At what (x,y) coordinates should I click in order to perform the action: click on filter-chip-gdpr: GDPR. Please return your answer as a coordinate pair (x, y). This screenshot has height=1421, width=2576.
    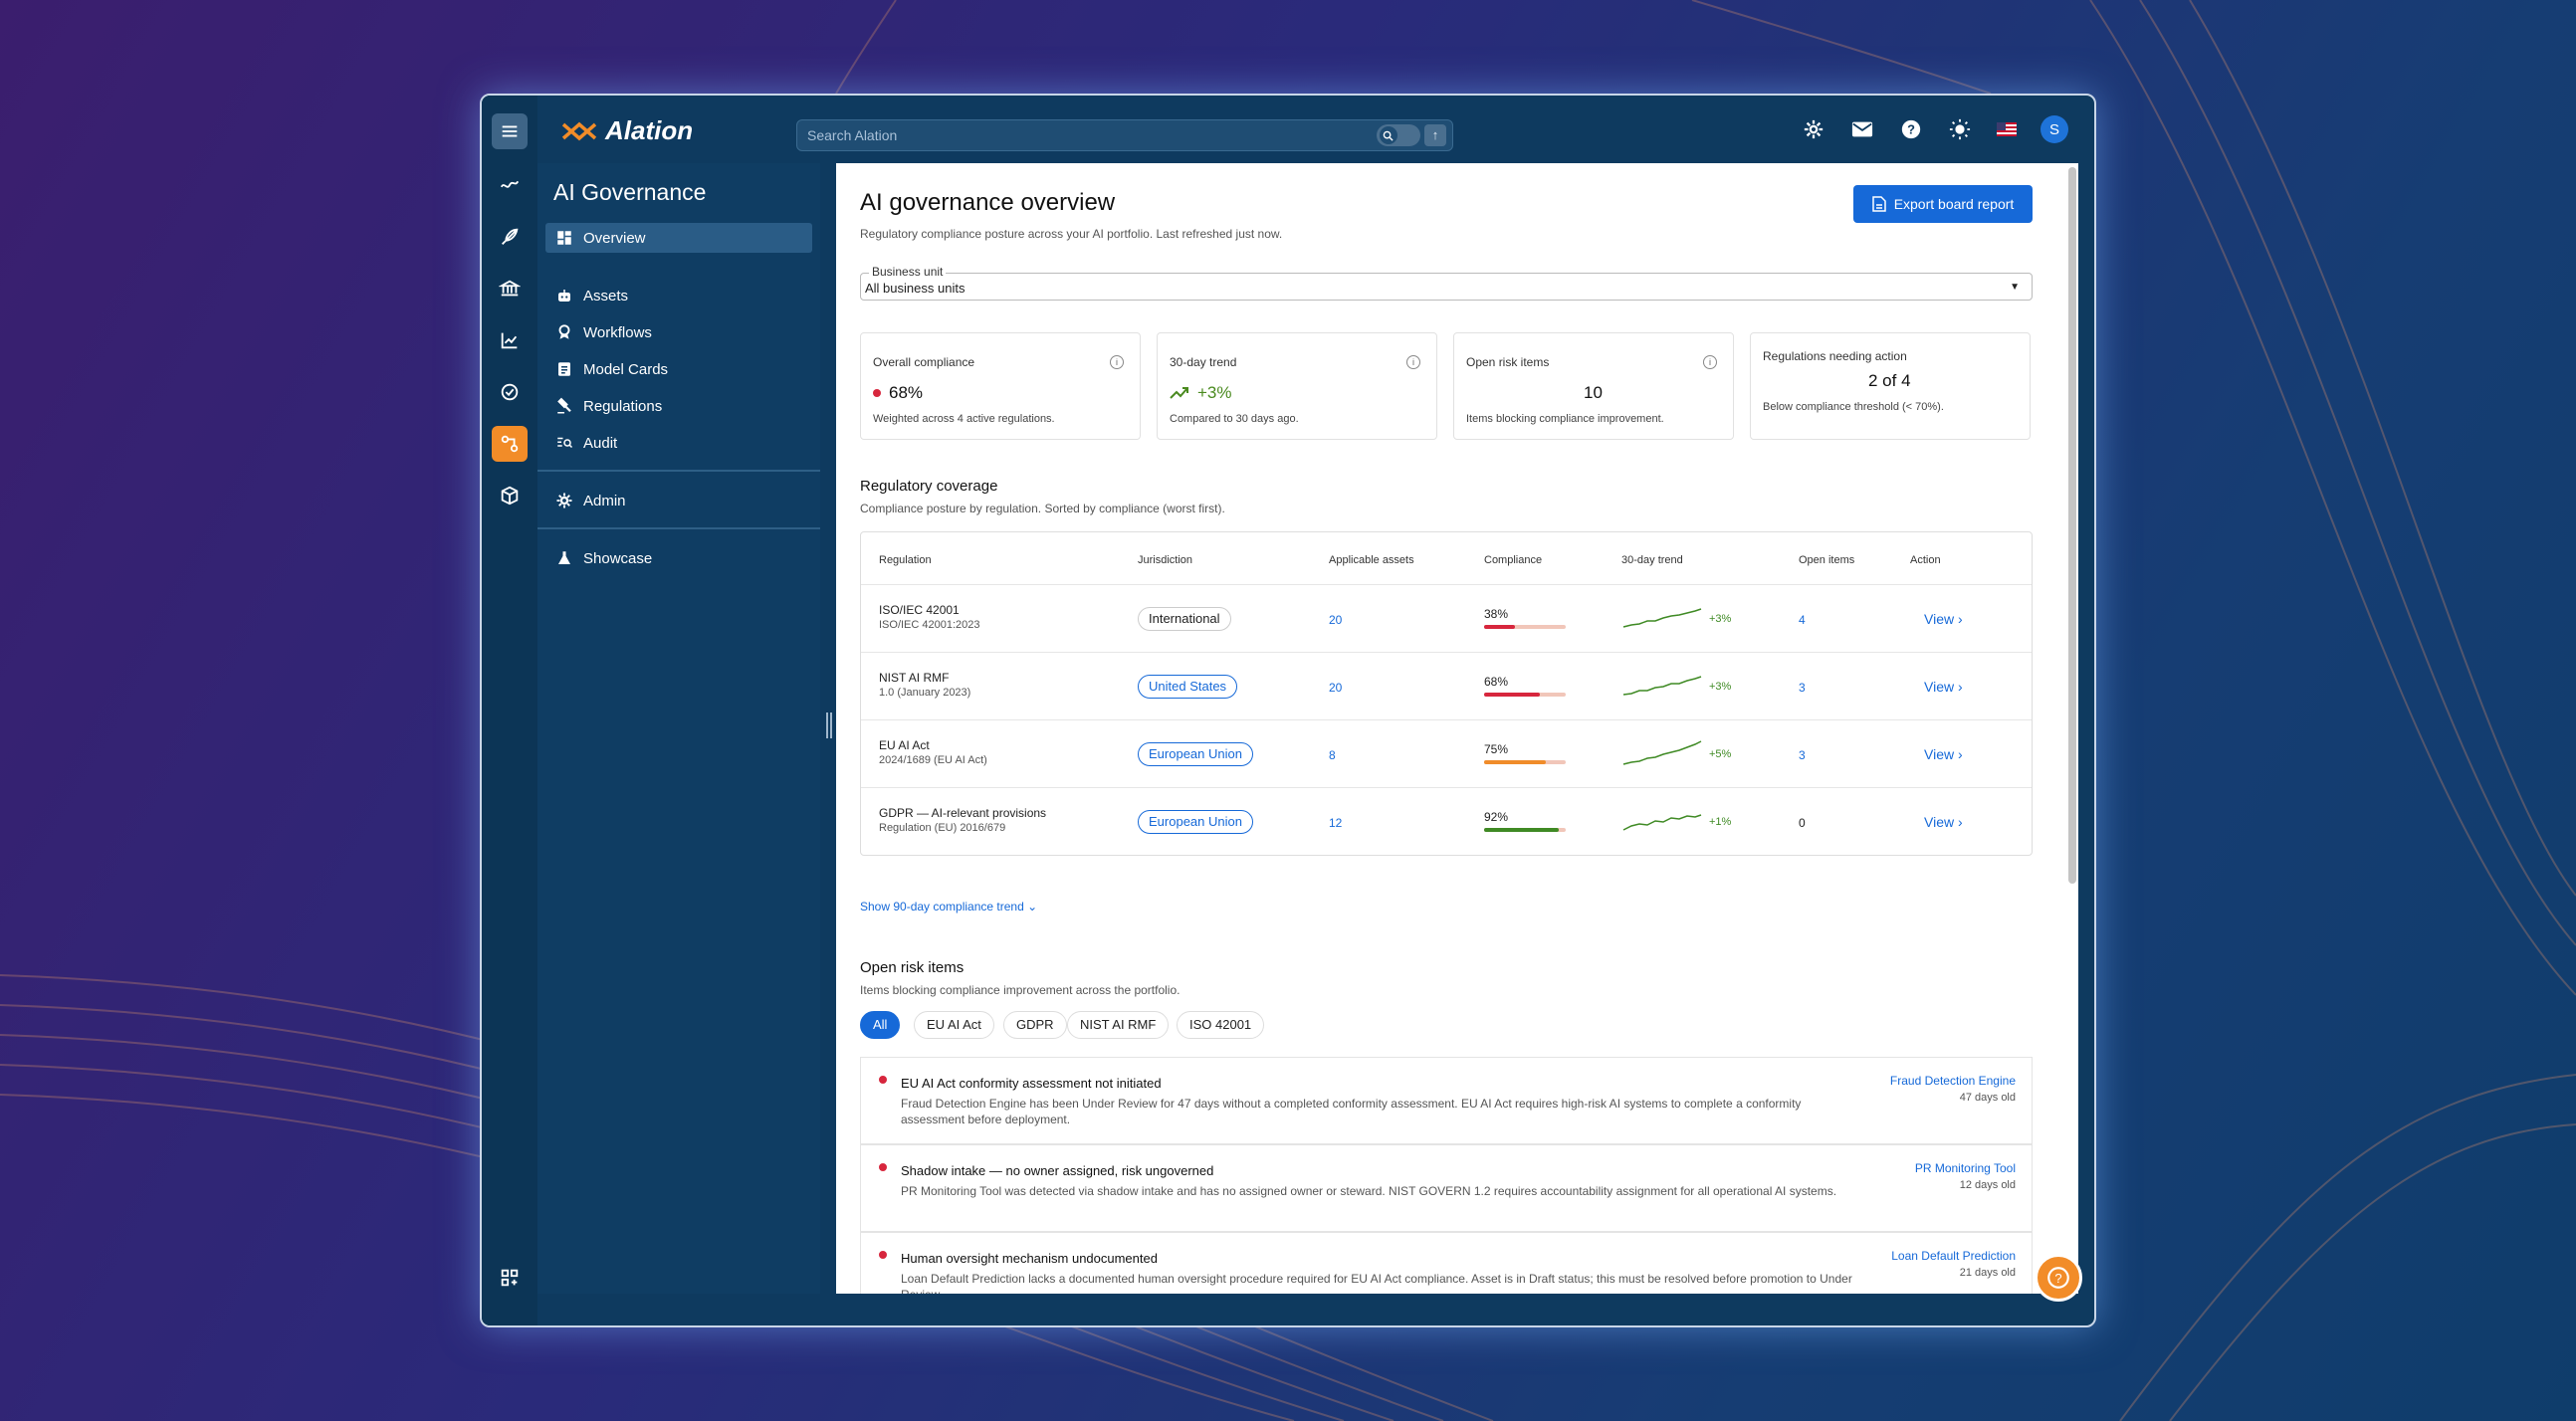
    Looking at the image, I should click on (1035, 1025).